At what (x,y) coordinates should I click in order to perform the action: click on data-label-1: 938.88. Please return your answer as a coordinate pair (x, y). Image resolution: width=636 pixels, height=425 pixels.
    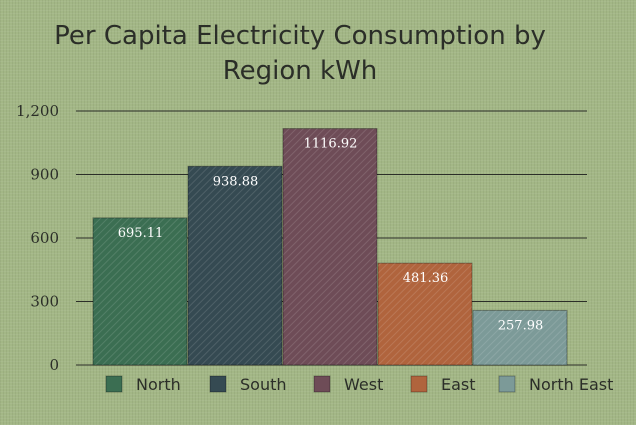
    Looking at the image, I should click on (236, 181).